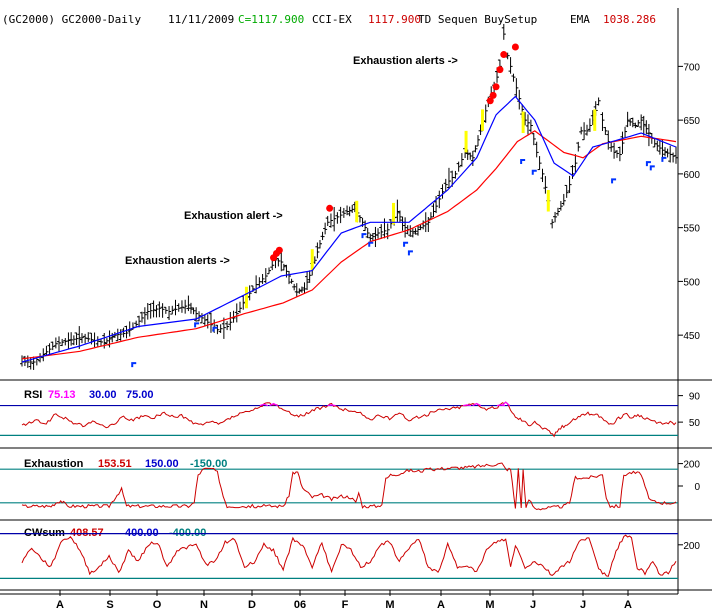 Image resolution: width=722 pixels, height=614 pixels. Describe the element at coordinates (580, 19) in the screenshot. I see `header-ema-label: EMA` at that location.